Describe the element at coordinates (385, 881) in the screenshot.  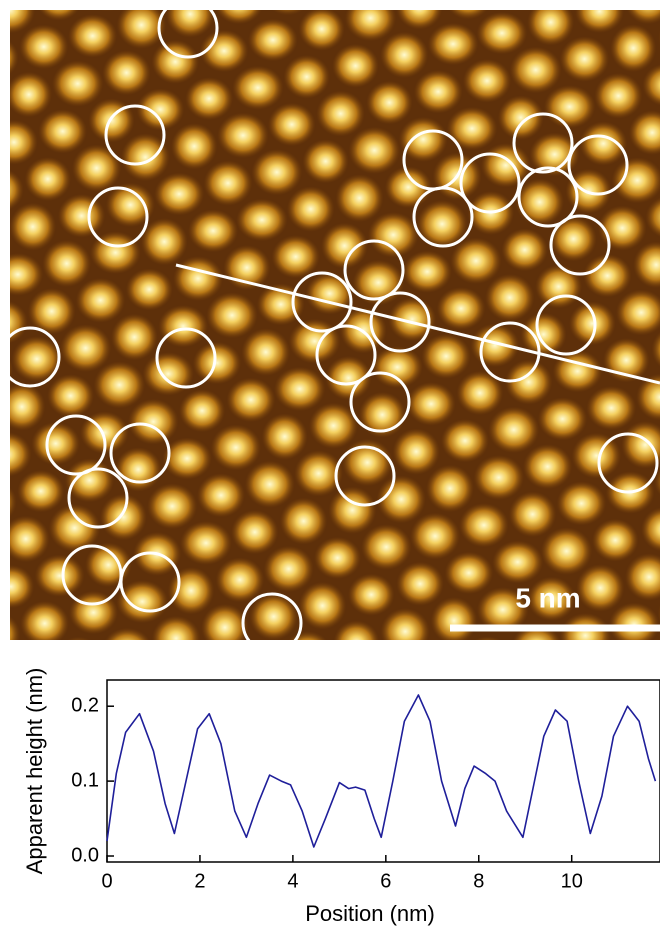
I see `x-tick-label: 6` at that location.